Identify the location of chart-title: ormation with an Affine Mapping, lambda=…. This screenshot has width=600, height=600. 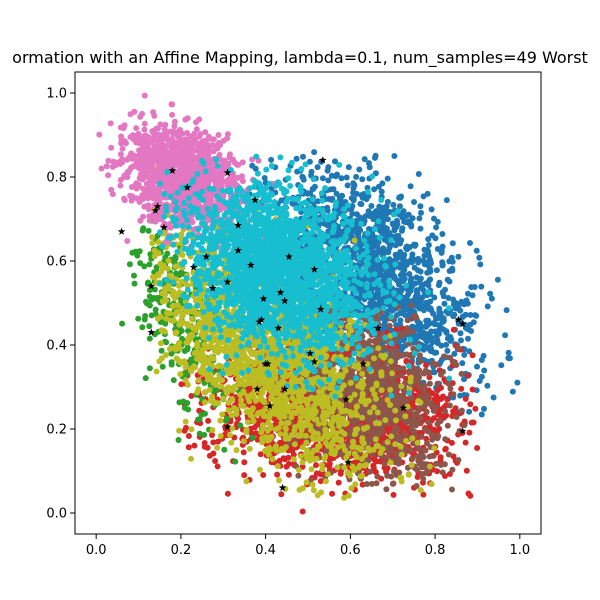
(300, 58).